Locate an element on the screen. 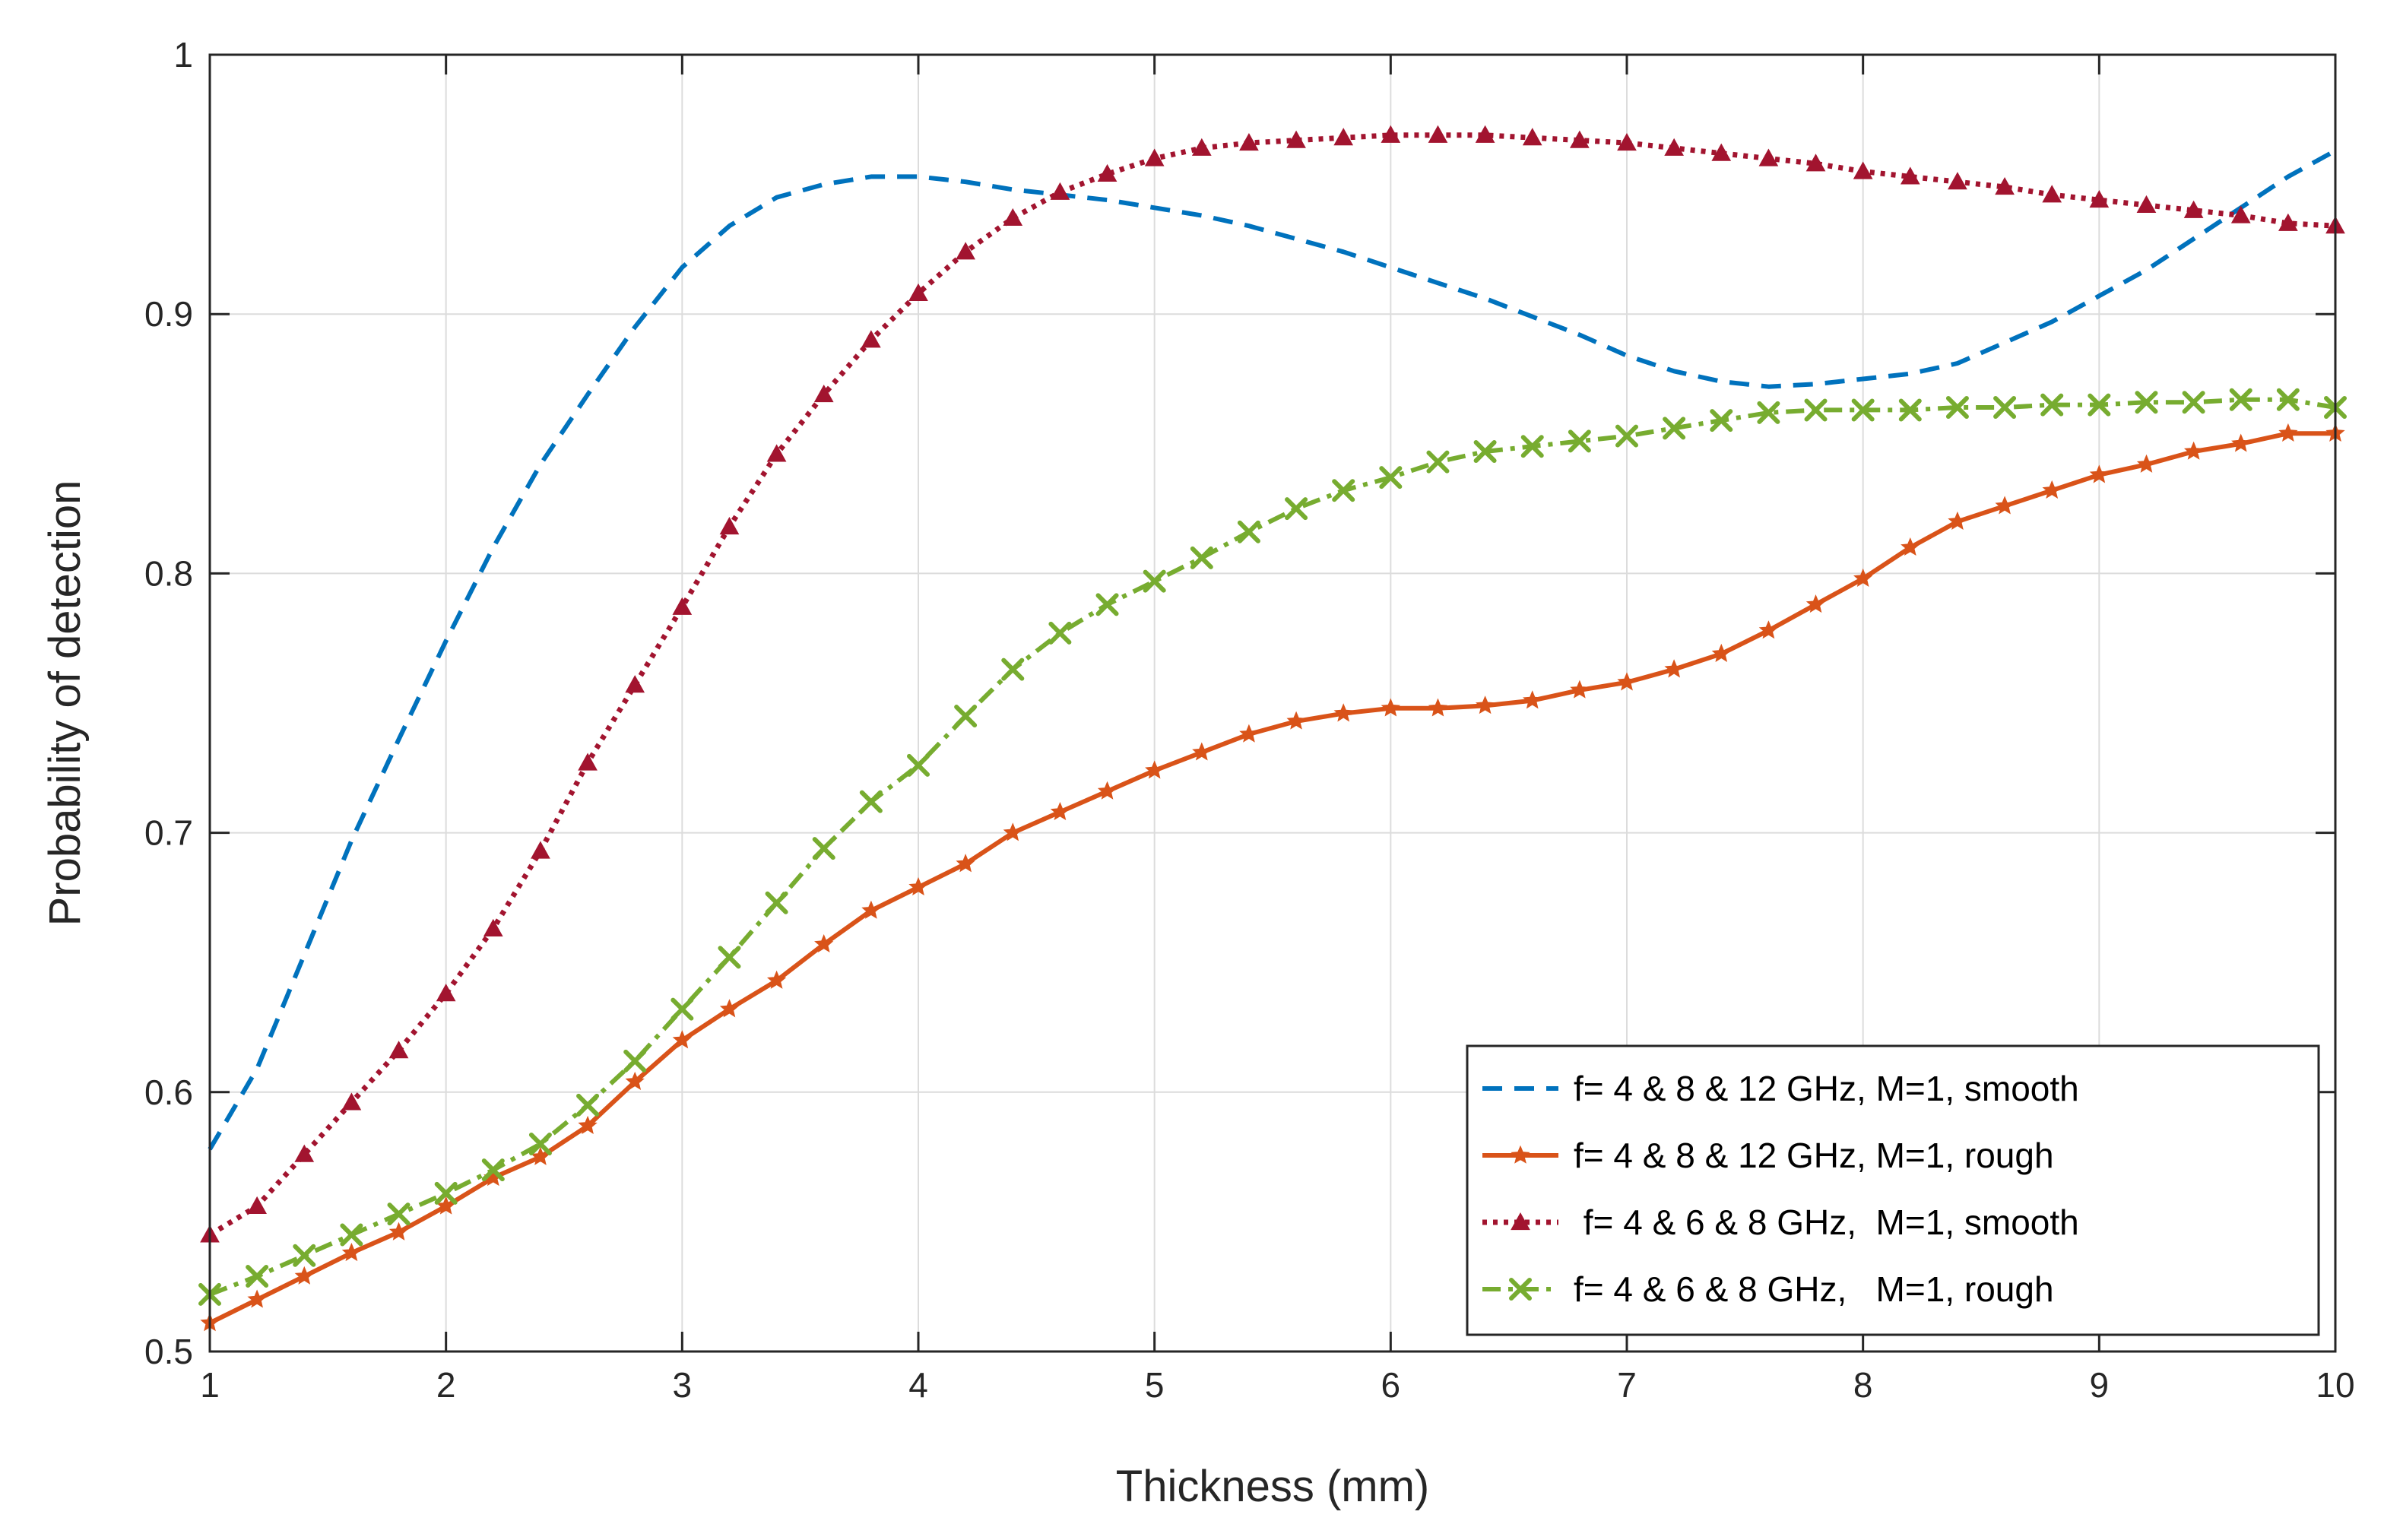  y-tick-label: 0.9 is located at coordinates (169, 314).